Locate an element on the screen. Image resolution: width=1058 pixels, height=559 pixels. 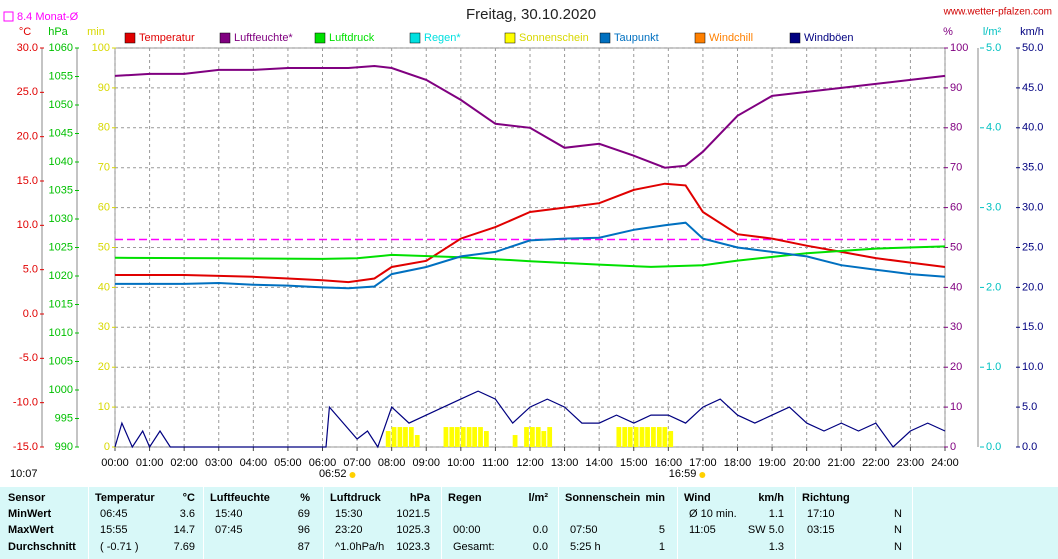
column-unit: hPa is located at coordinates (419, 498).